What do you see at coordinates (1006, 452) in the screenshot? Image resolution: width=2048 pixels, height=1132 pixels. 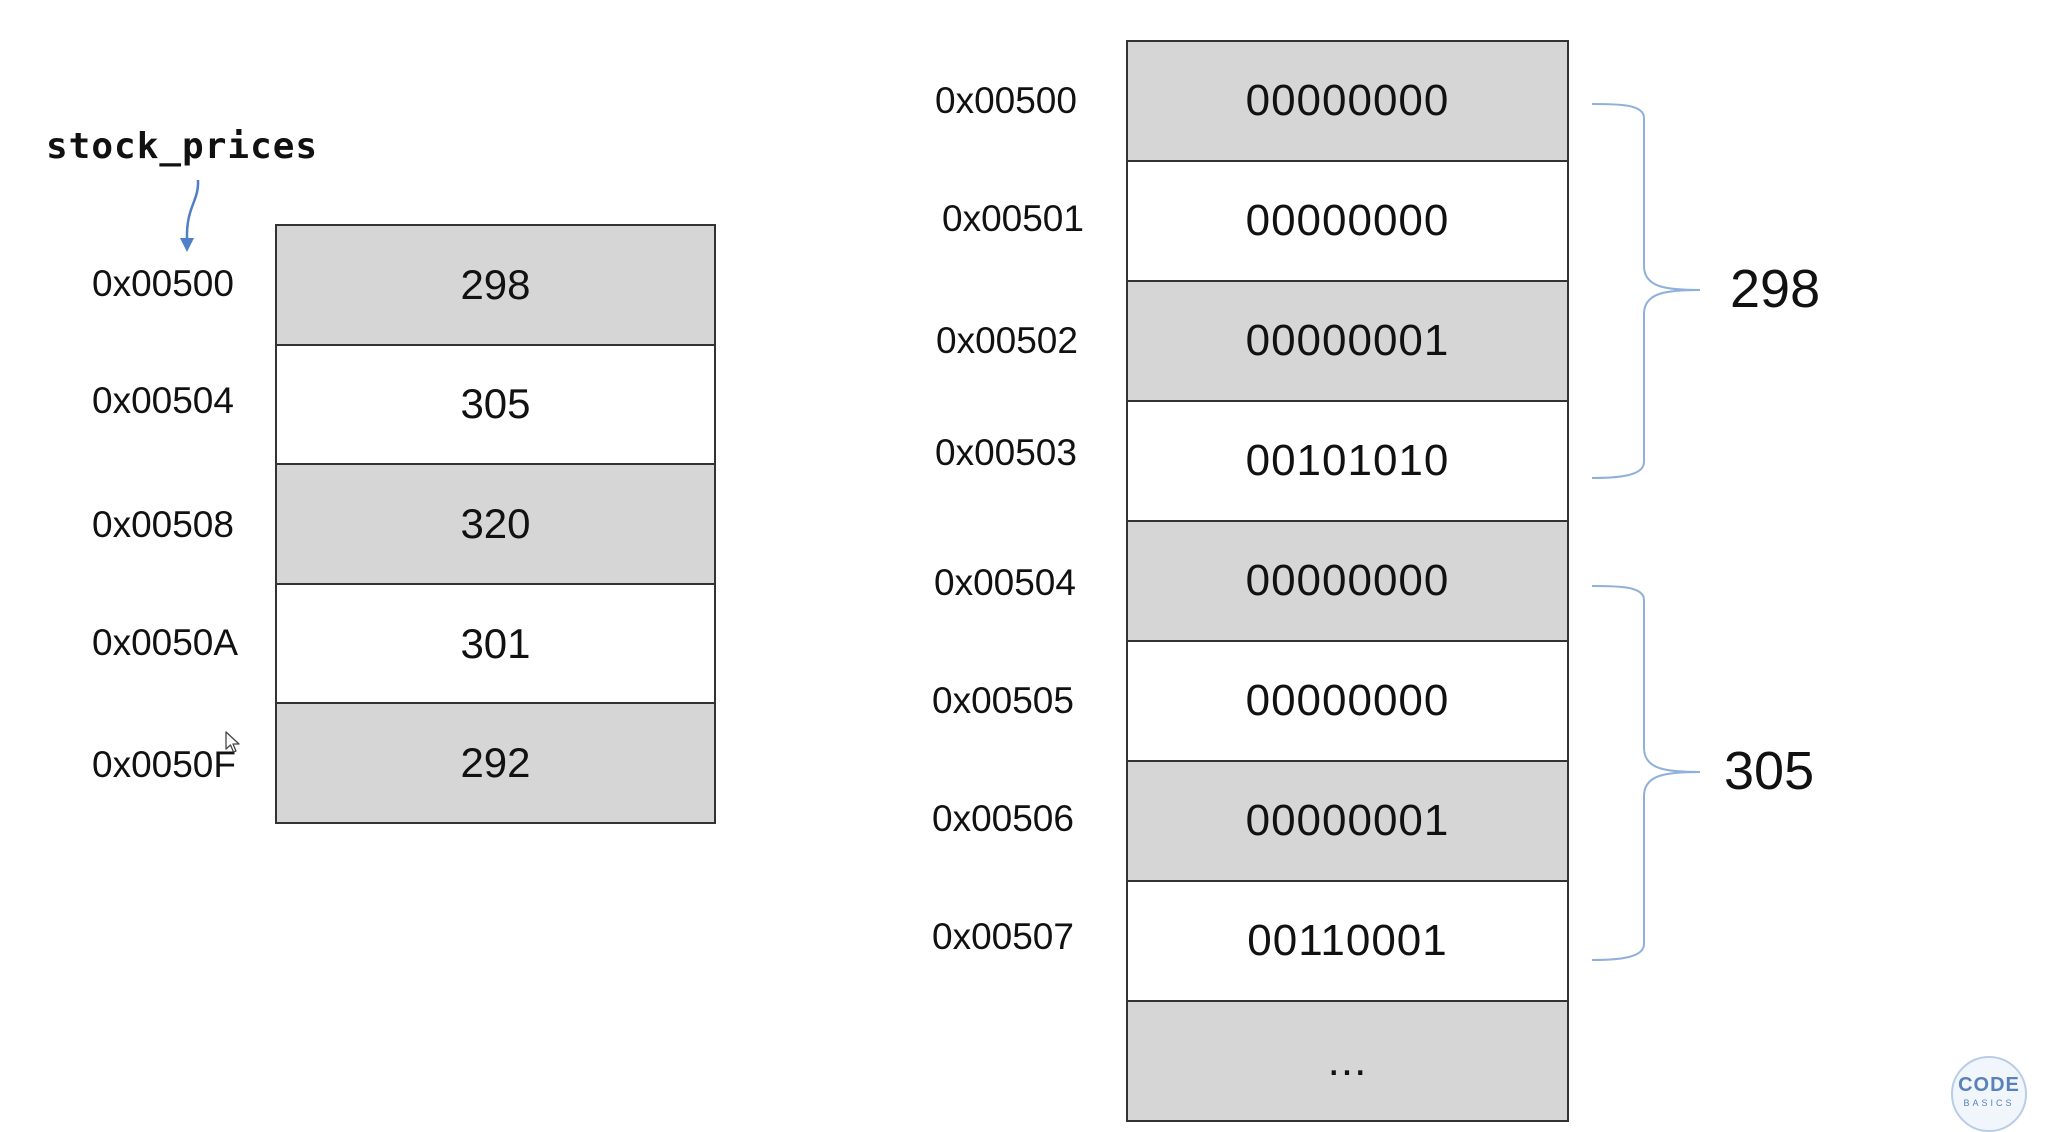 I see `memory-address: 0x00503` at bounding box center [1006, 452].